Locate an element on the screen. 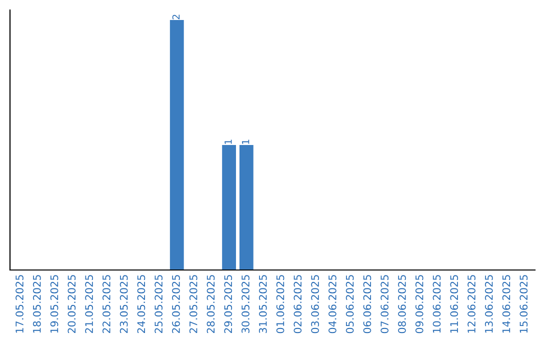 This screenshot has width=540, height=340. x-tick-label: 24.05.2025 is located at coordinates (141, 304).